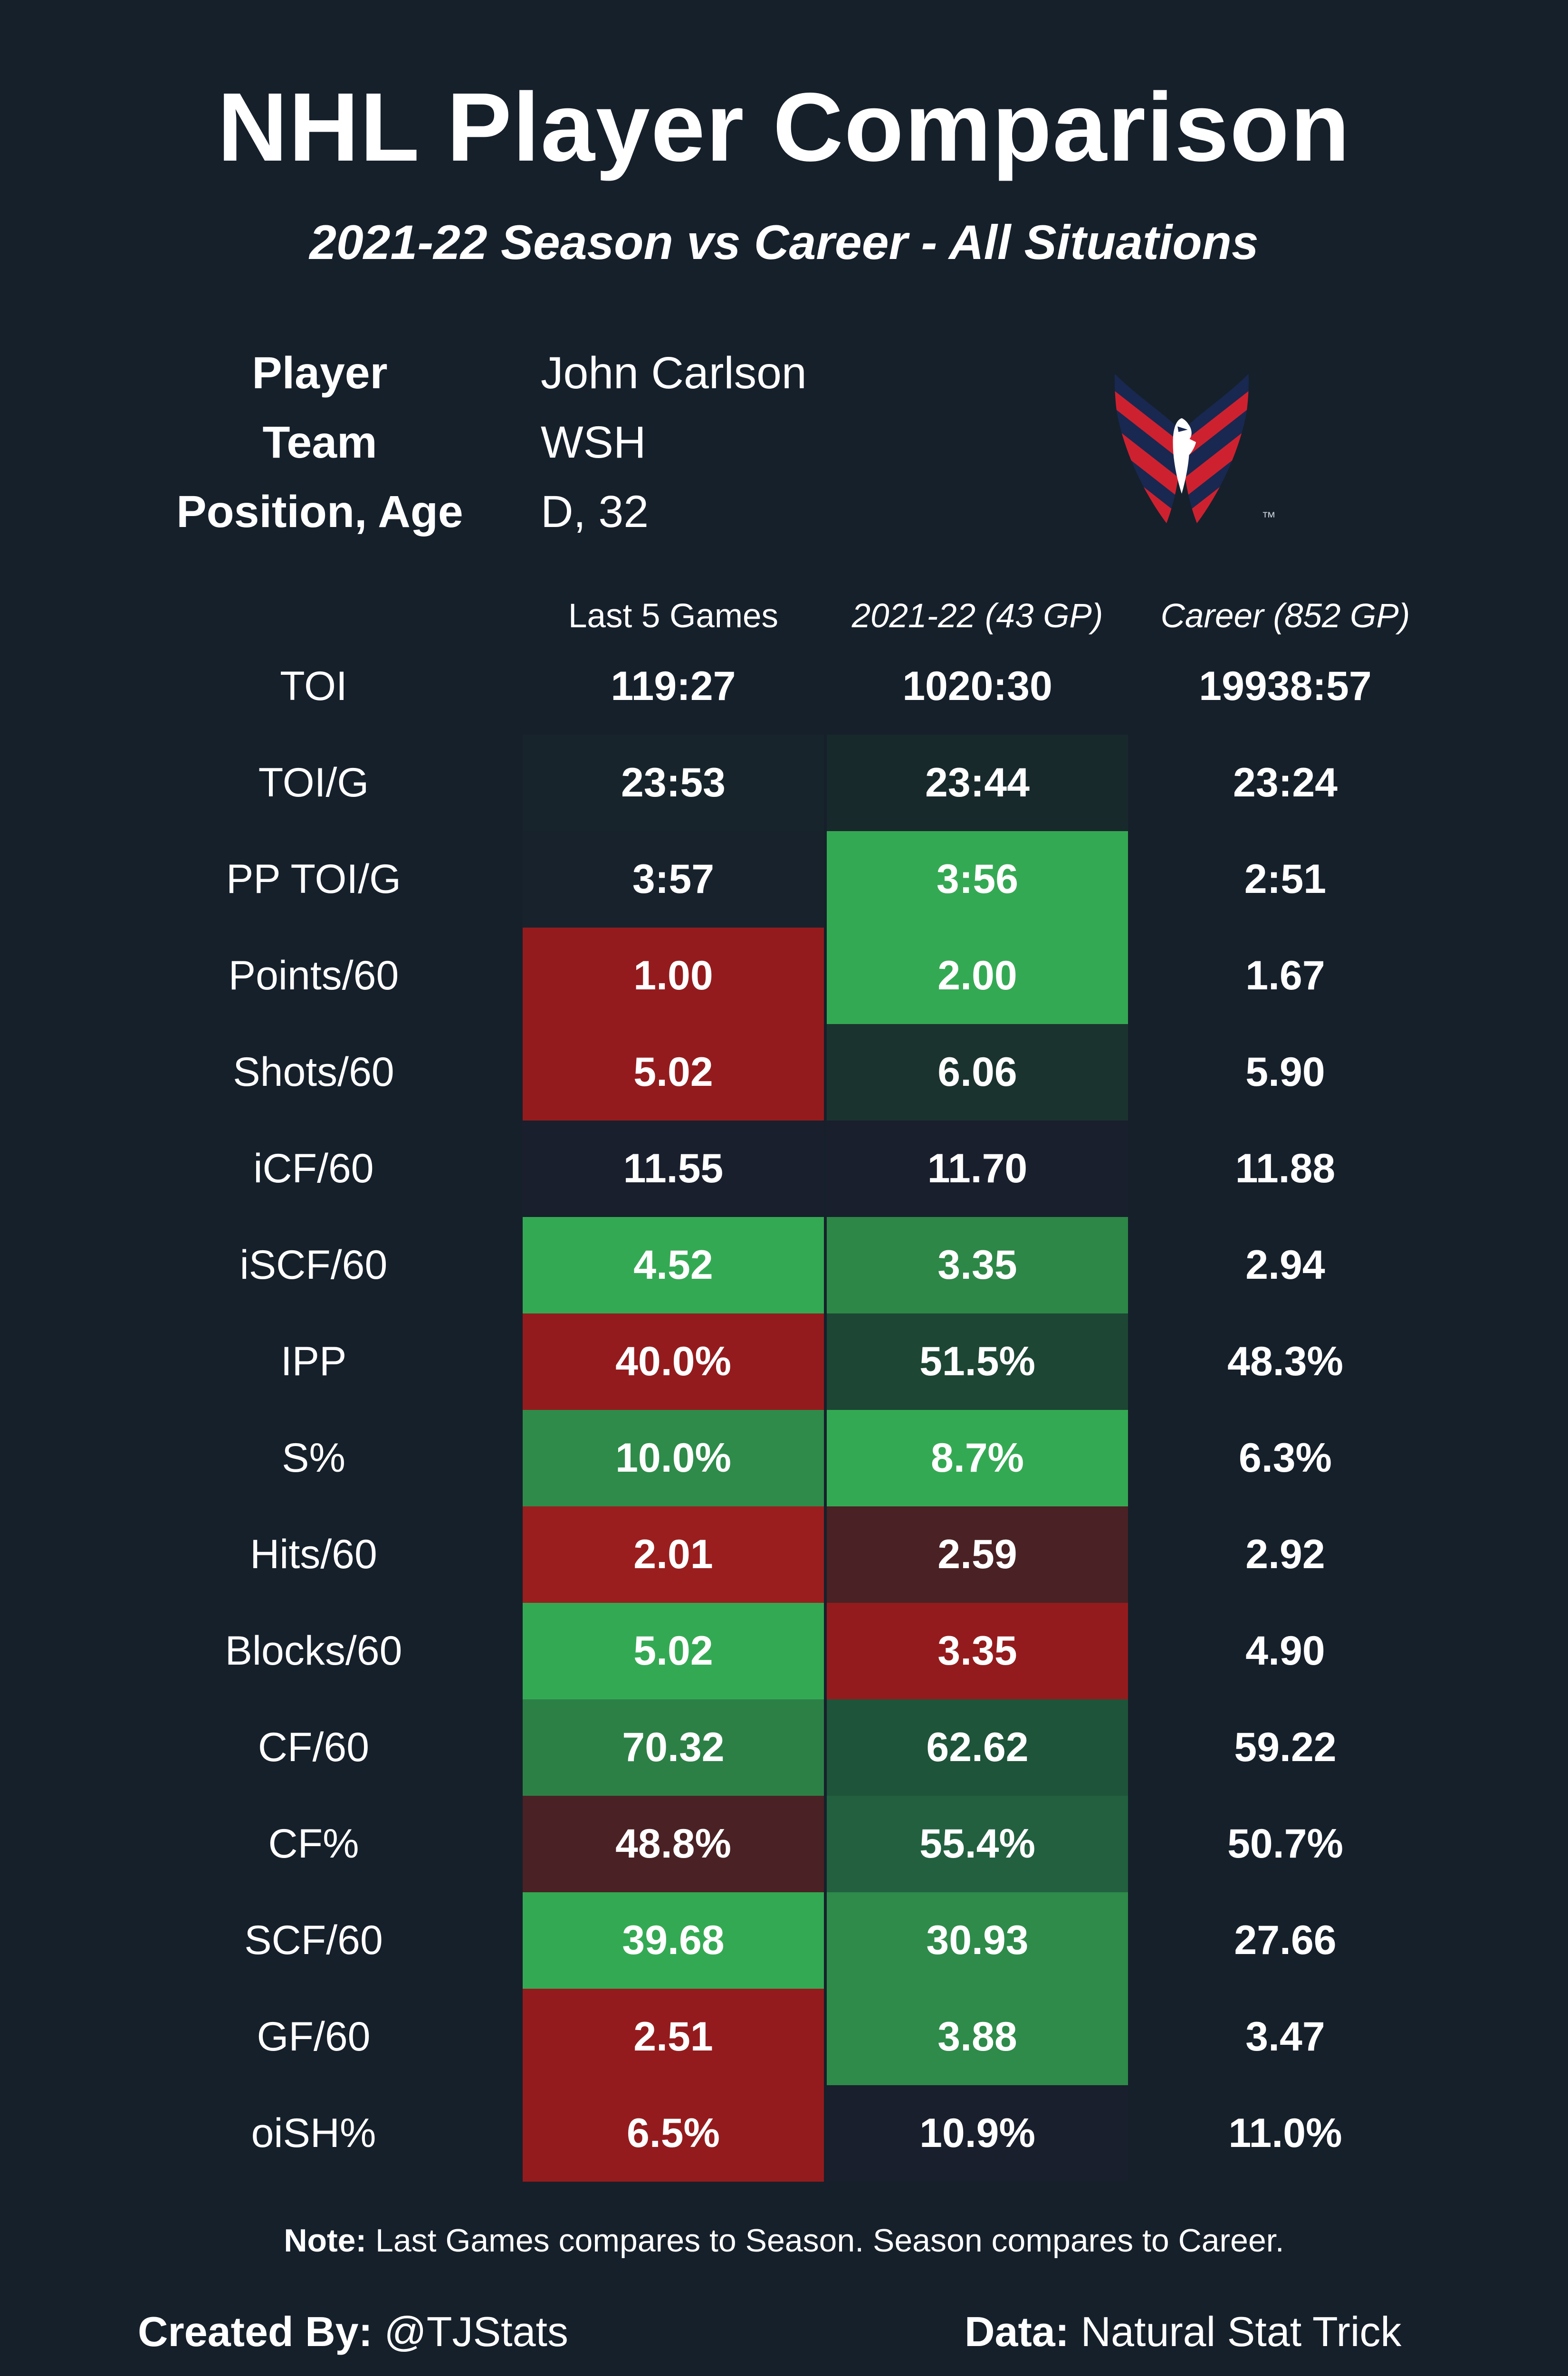 This screenshot has height=2376, width=1568. What do you see at coordinates (1285, 2037) in the screenshot?
I see `stat-cell-career: 3.47` at bounding box center [1285, 2037].